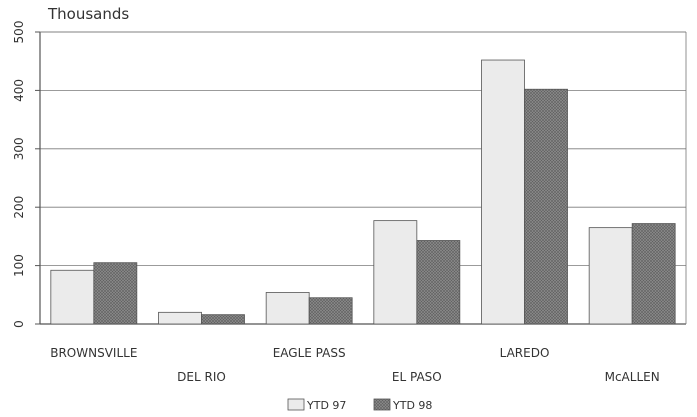 This screenshot has height=417, width=697. Describe the element at coordinates (395, 272) in the screenshot. I see `bar-ytd97-el-paso` at that location.